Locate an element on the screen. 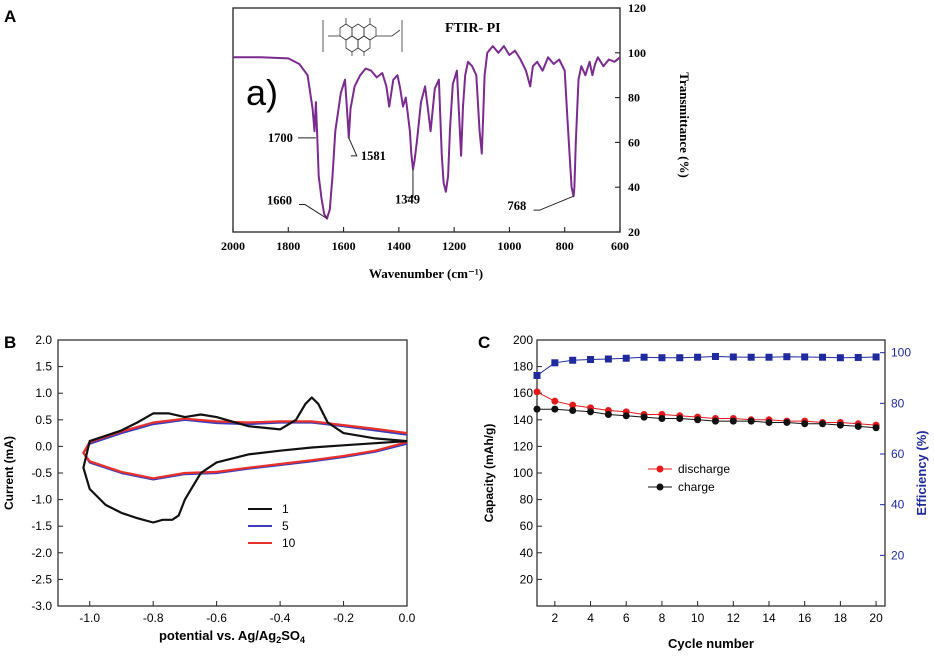 This screenshot has height=657, width=934. c-y-tick-label: 80 is located at coordinates (527, 500).